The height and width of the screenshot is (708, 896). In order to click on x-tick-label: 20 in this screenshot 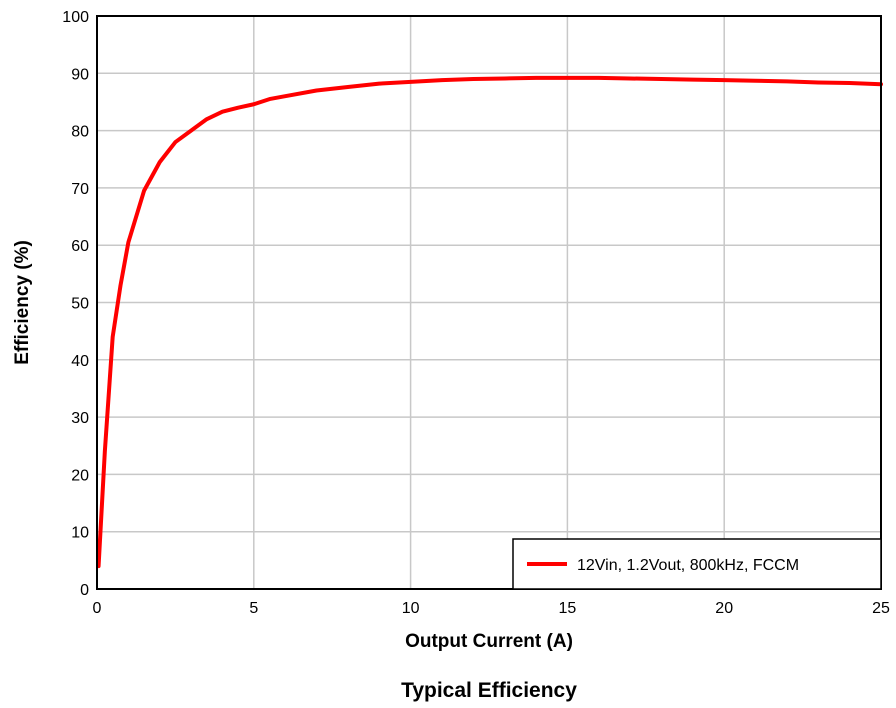, I will do `click(724, 608)`.